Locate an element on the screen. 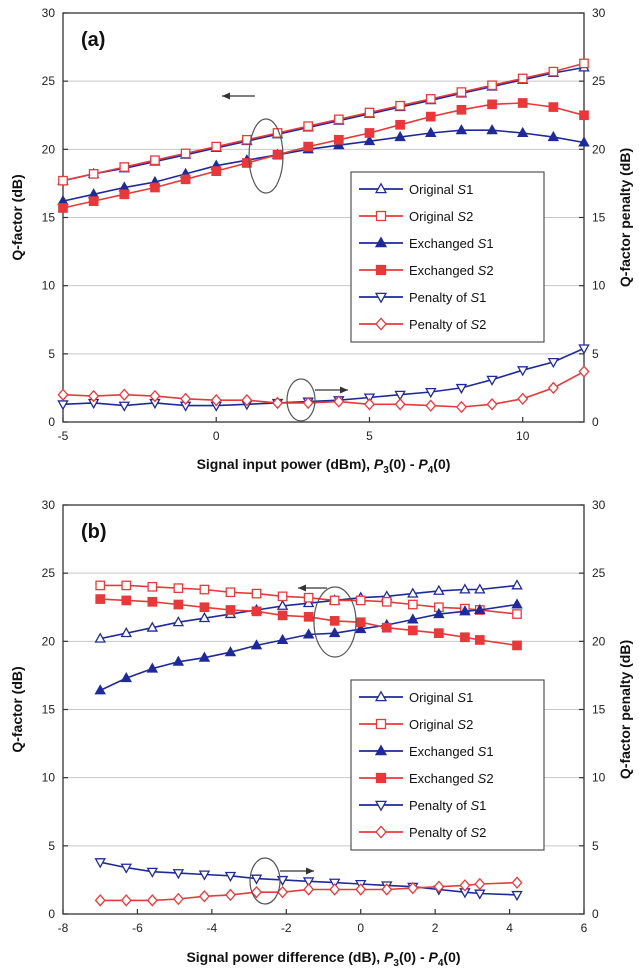 The width and height of the screenshot is (639, 979). legend-entry: Penalty of S1 is located at coordinates (447, 805).